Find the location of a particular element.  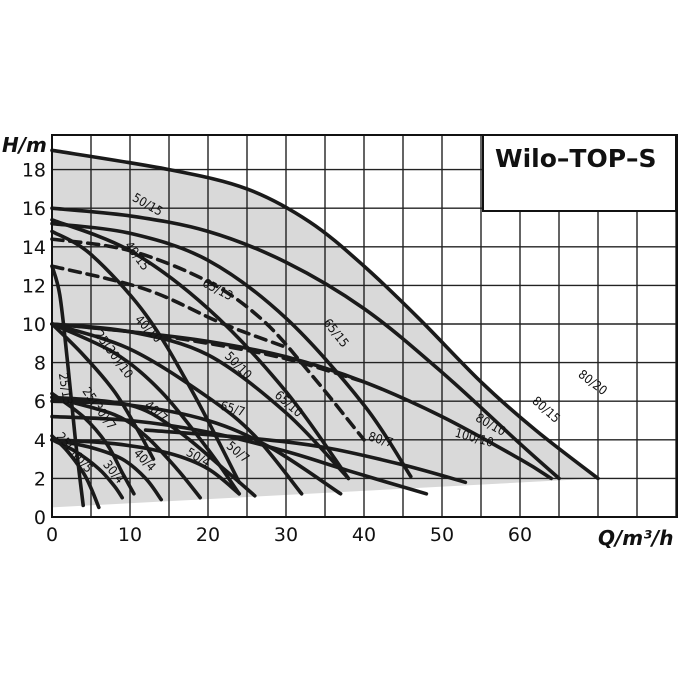

y-tick-label: 16 is located at coordinates (34, 209).